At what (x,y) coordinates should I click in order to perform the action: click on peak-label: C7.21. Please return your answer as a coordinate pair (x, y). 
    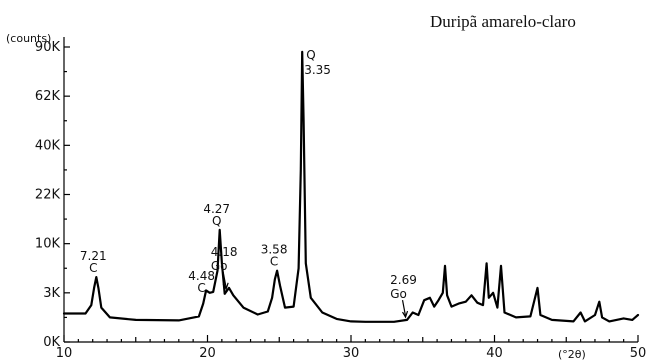
    Looking at the image, I should click on (93, 262).